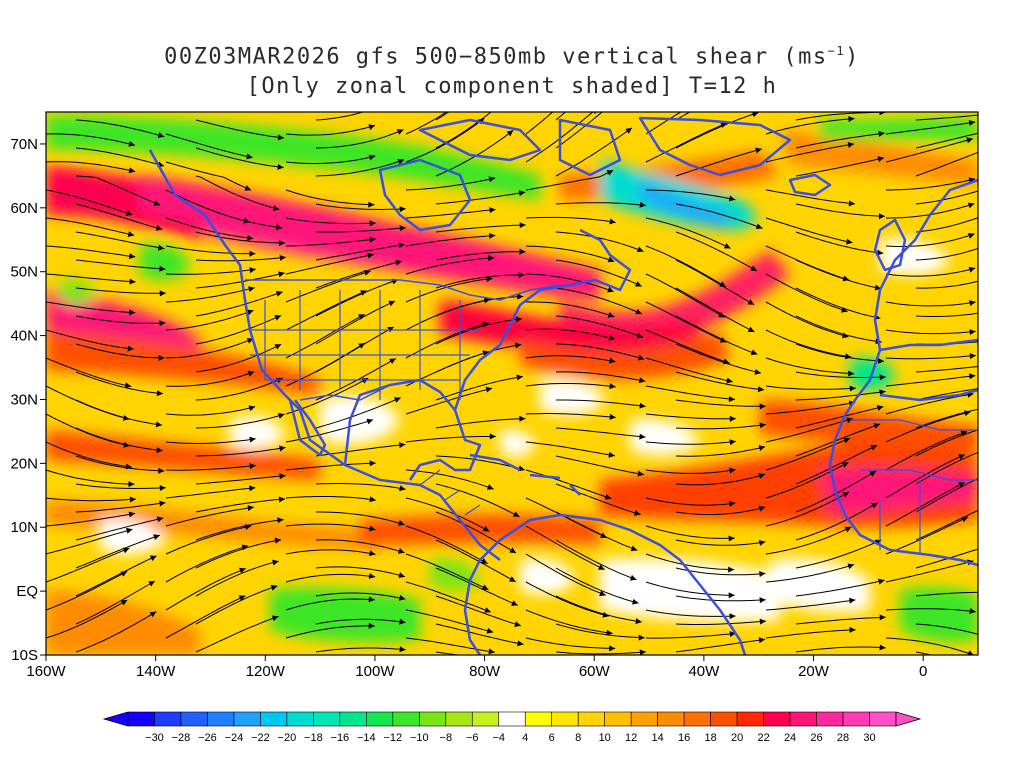 The height and width of the screenshot is (768, 1024). What do you see at coordinates (910, 297) in the screenshot?
I see `europe-coast` at bounding box center [910, 297].